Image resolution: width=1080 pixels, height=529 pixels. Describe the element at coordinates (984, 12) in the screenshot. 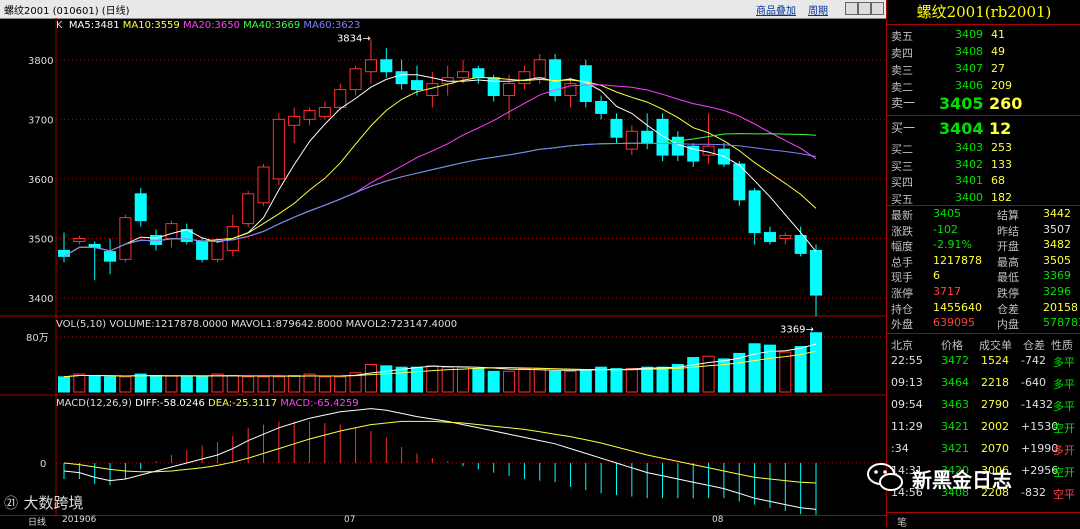

I see `instrument-title: 螺纹2001(rb2001)` at that location.